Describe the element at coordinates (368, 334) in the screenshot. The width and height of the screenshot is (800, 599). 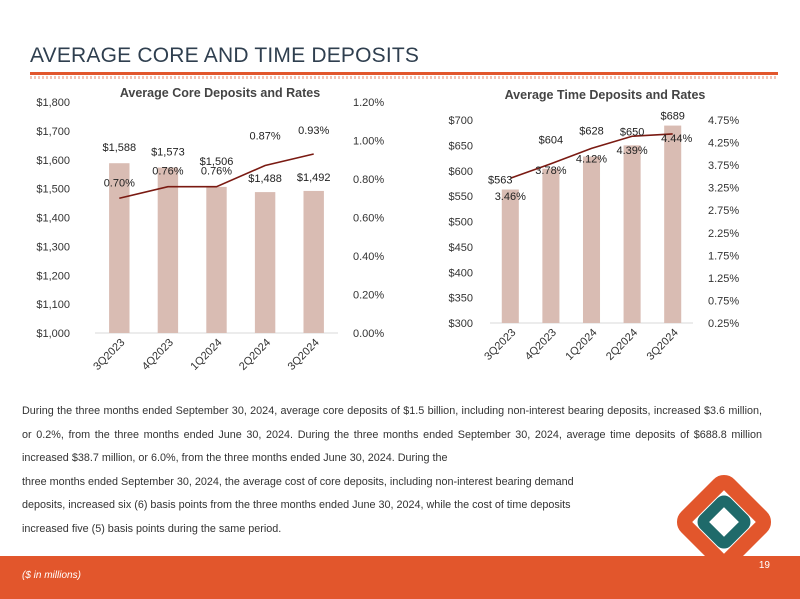
I see `right-axis-tick-label: 0.00%` at that location.